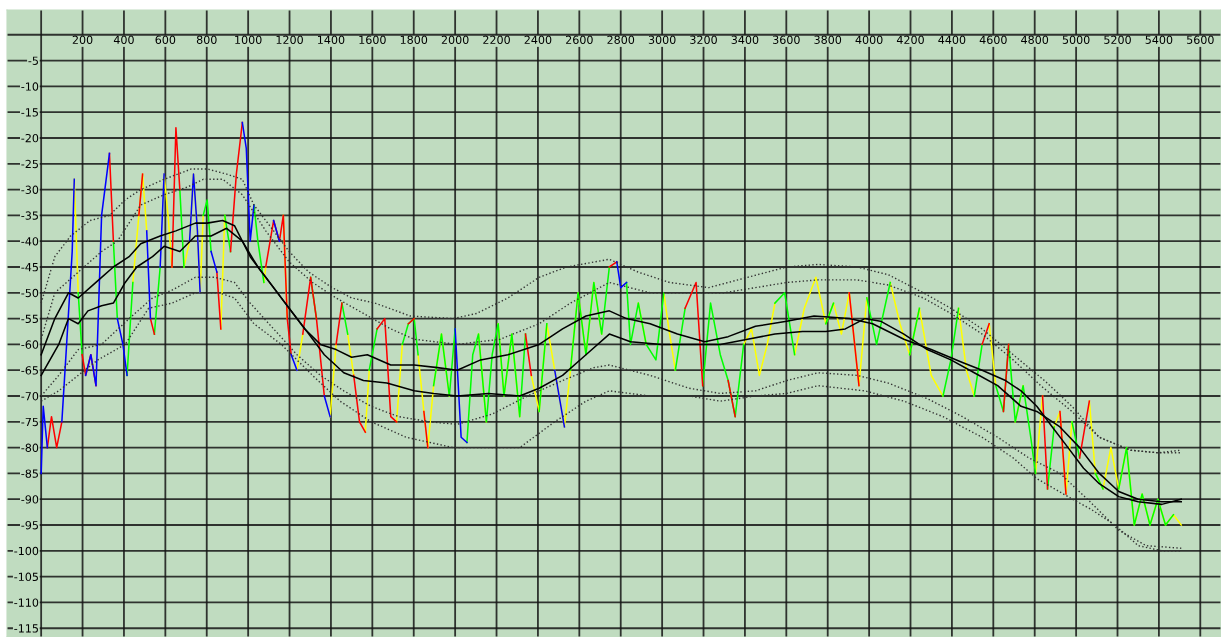 This screenshot has width=1221, height=637. I want to click on x-tick-label: 200, so click(82, 39).